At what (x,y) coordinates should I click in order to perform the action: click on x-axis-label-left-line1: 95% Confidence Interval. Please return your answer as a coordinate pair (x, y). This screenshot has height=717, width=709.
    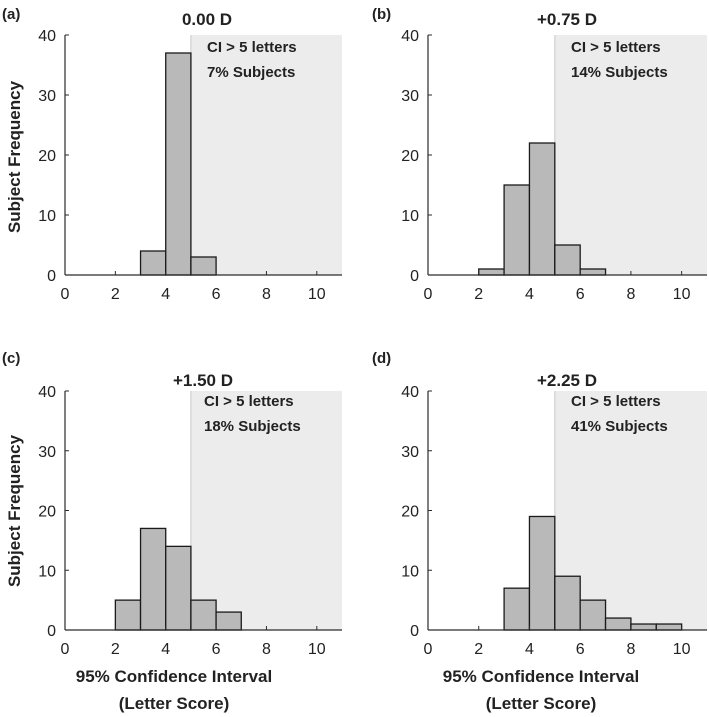
    Looking at the image, I should click on (174, 676).